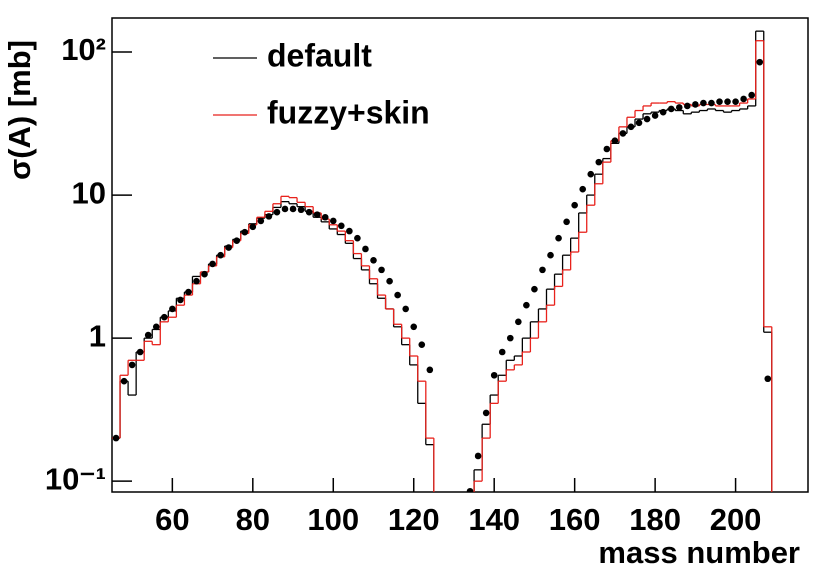 Image resolution: width=830 pixels, height=570 pixels. What do you see at coordinates (97, 335) in the screenshot?
I see `y-tick-label: 1` at bounding box center [97, 335].